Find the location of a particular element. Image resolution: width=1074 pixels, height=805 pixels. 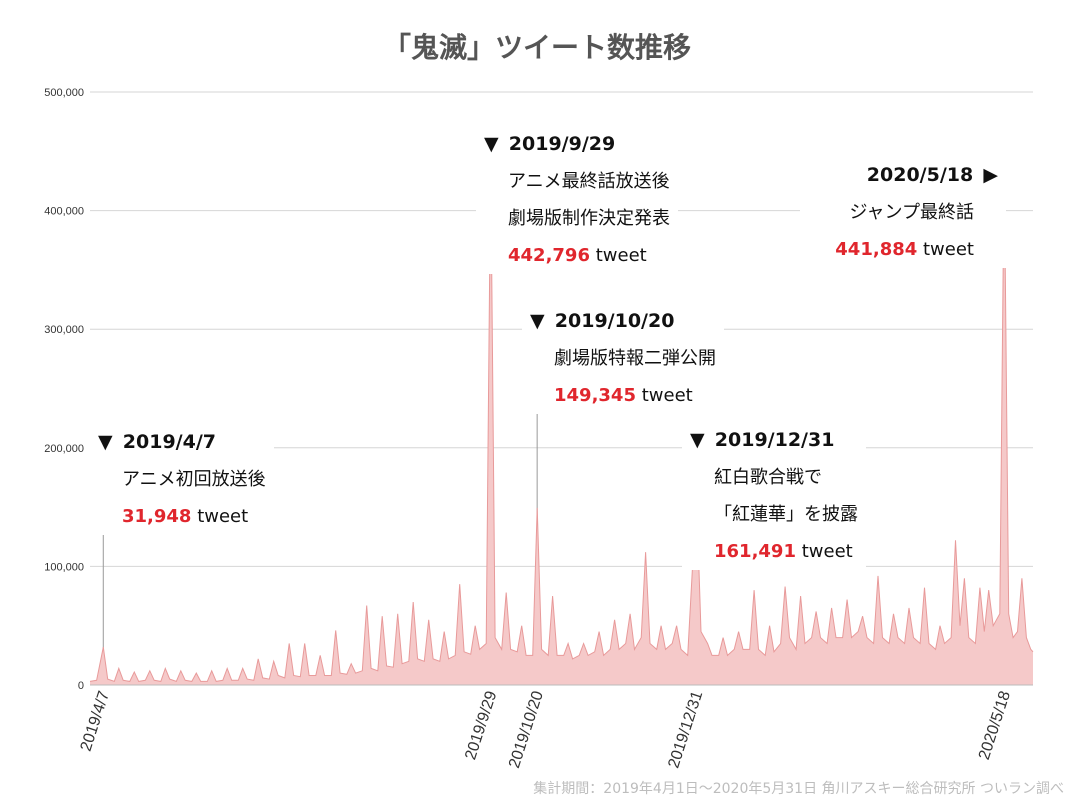

annotation-value: 149,345 is located at coordinates (595, 395).